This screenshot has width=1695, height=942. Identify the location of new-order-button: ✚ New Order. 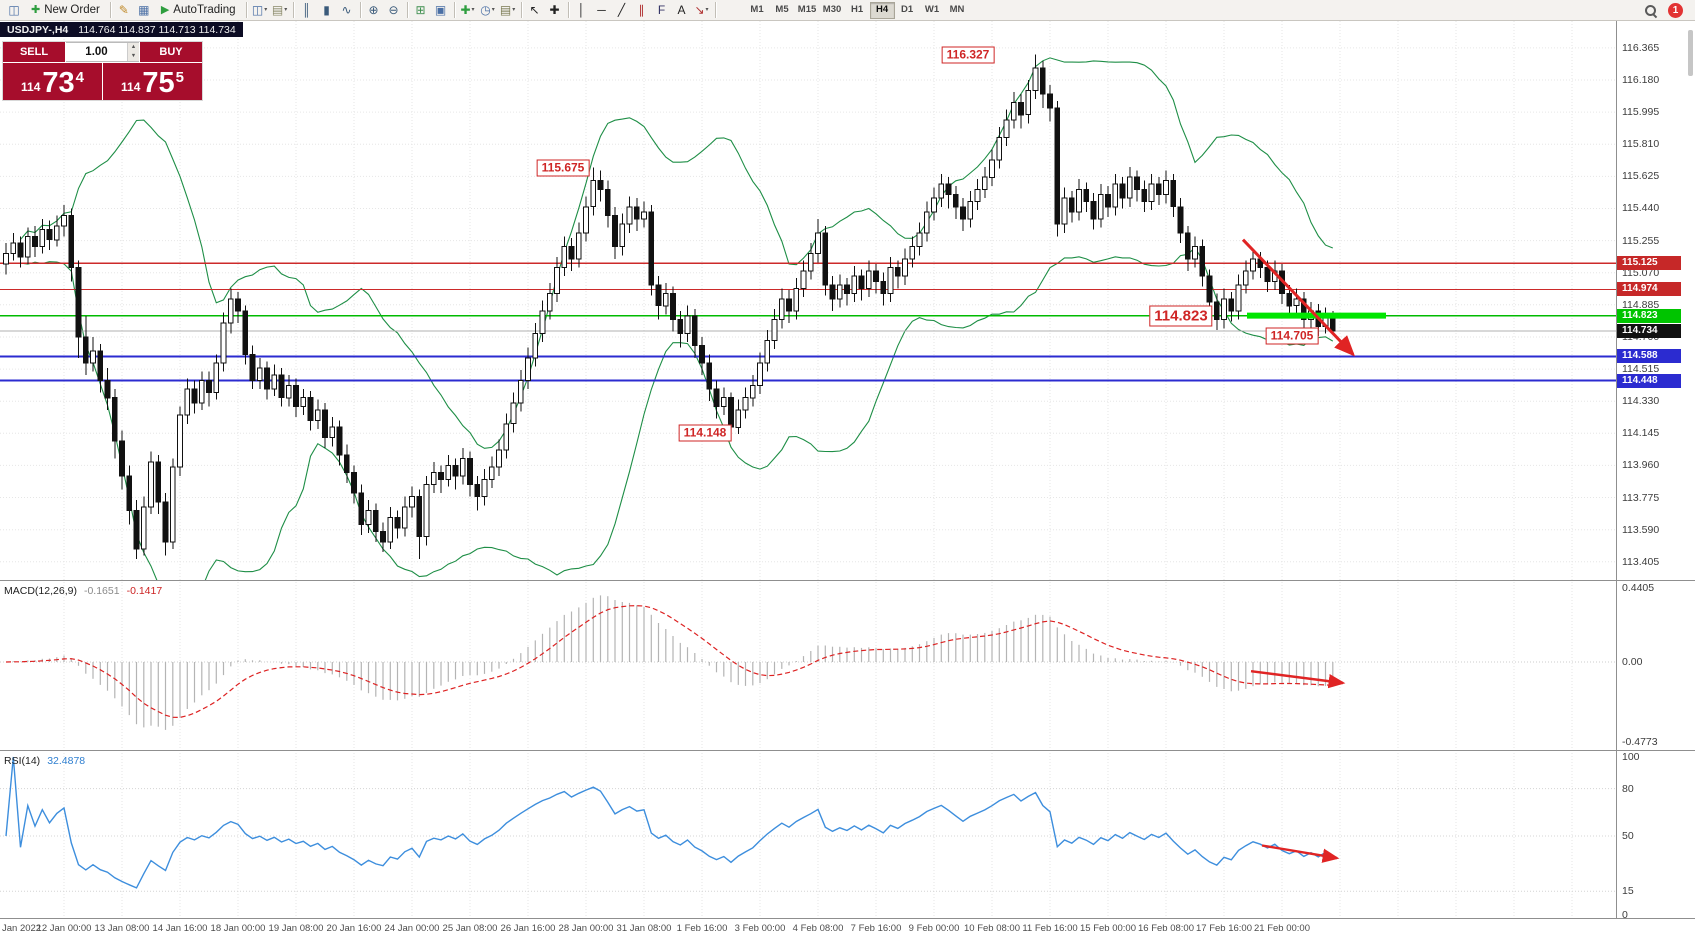
(65, 10).